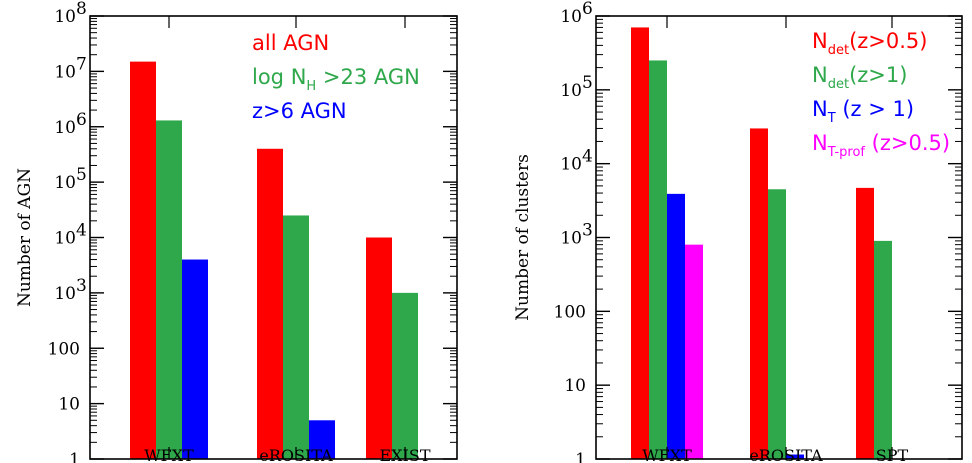 Image resolution: width=972 pixels, height=463 pixels. Describe the element at coordinates (892, 454) in the screenshot. I see `category-label: SPT` at that location.